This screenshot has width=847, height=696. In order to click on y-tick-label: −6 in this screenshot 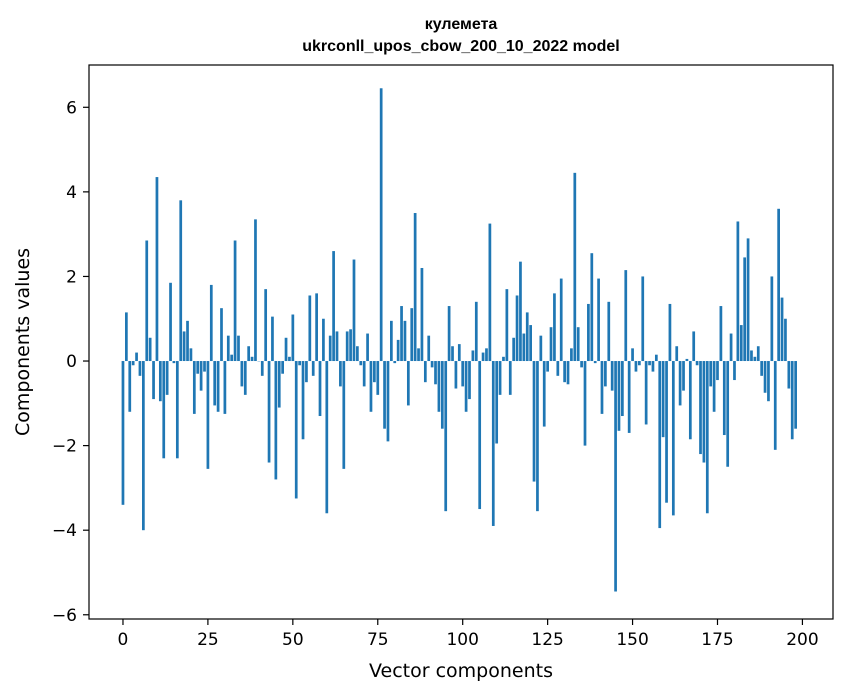, I will do `click(64, 616)`.